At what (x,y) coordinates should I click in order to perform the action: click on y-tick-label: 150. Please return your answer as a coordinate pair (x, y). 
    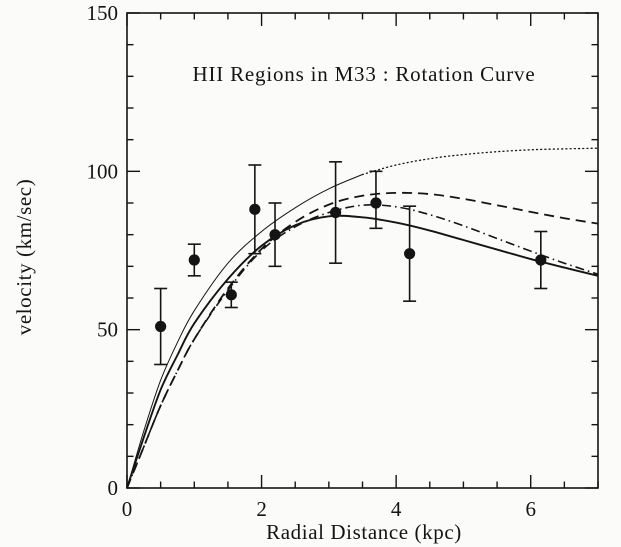
    Looking at the image, I should click on (103, 13).